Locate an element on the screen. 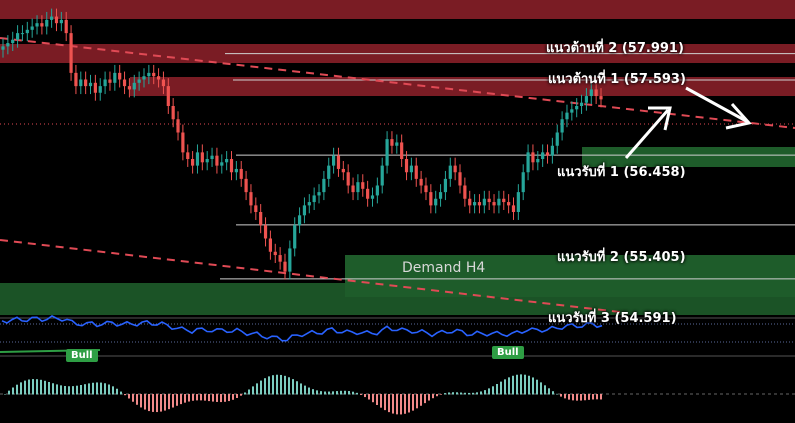 The width and height of the screenshot is (795, 423). right-arrow-head is located at coordinates (738, 116).